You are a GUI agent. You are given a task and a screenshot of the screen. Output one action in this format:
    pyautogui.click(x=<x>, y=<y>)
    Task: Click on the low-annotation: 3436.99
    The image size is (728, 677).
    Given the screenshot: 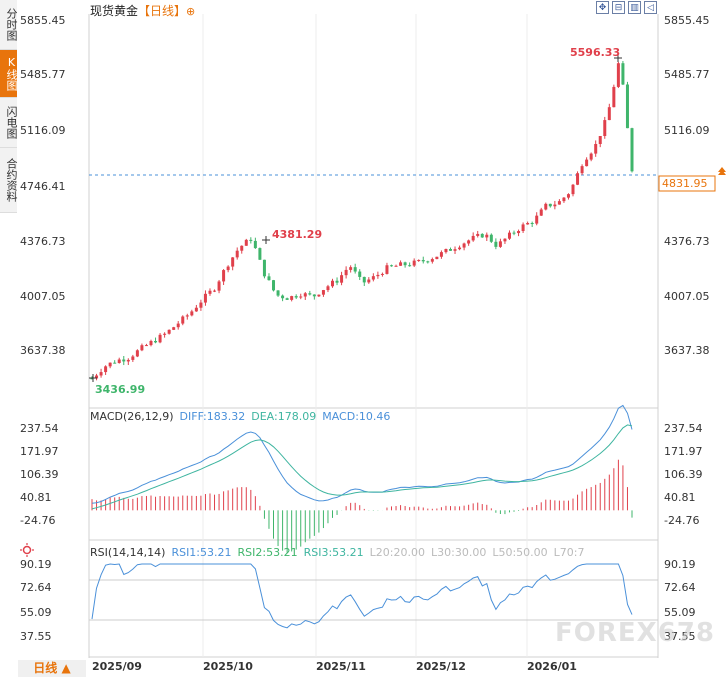 What is the action you would take?
    pyautogui.click(x=120, y=389)
    